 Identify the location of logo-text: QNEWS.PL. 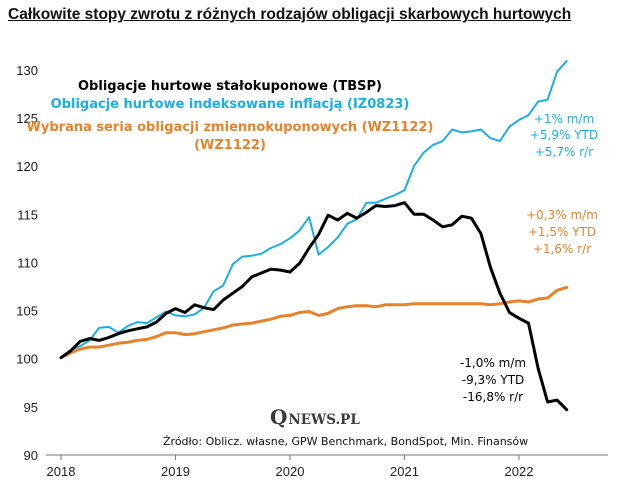
(315, 417).